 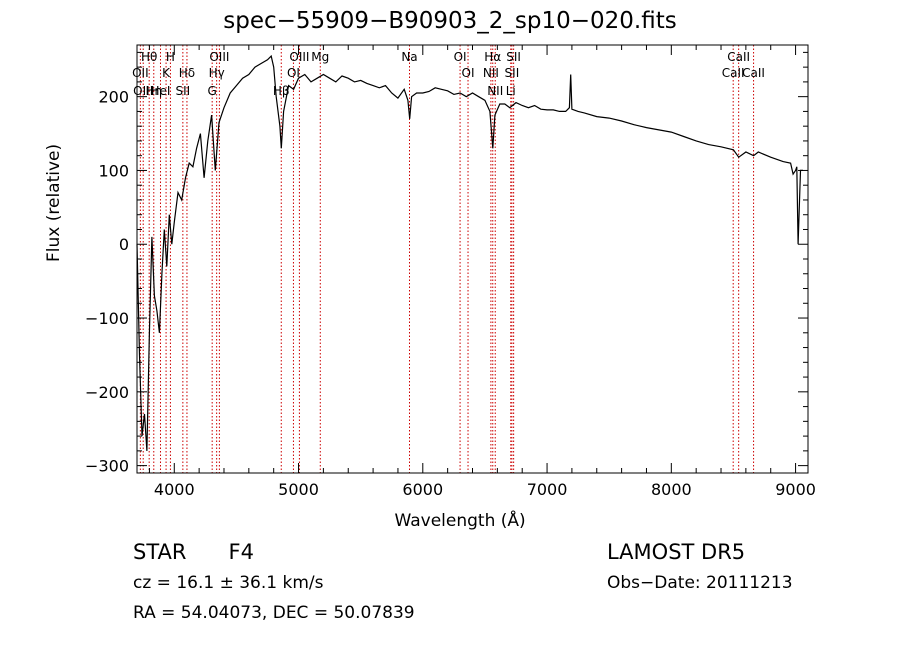 What do you see at coordinates (170, 57) in the screenshot?
I see `line-label: H` at bounding box center [170, 57].